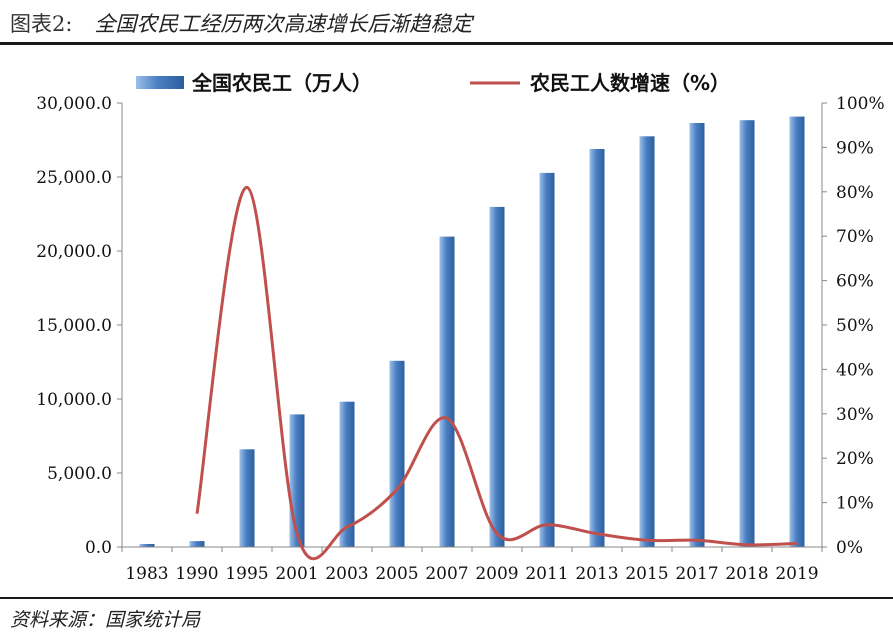 This screenshot has height=639, width=893. Describe the element at coordinates (283, 24) in the screenshot. I see `figure-title-text: 全国农民工经历两次高速增长后渐趋稳定` at that location.